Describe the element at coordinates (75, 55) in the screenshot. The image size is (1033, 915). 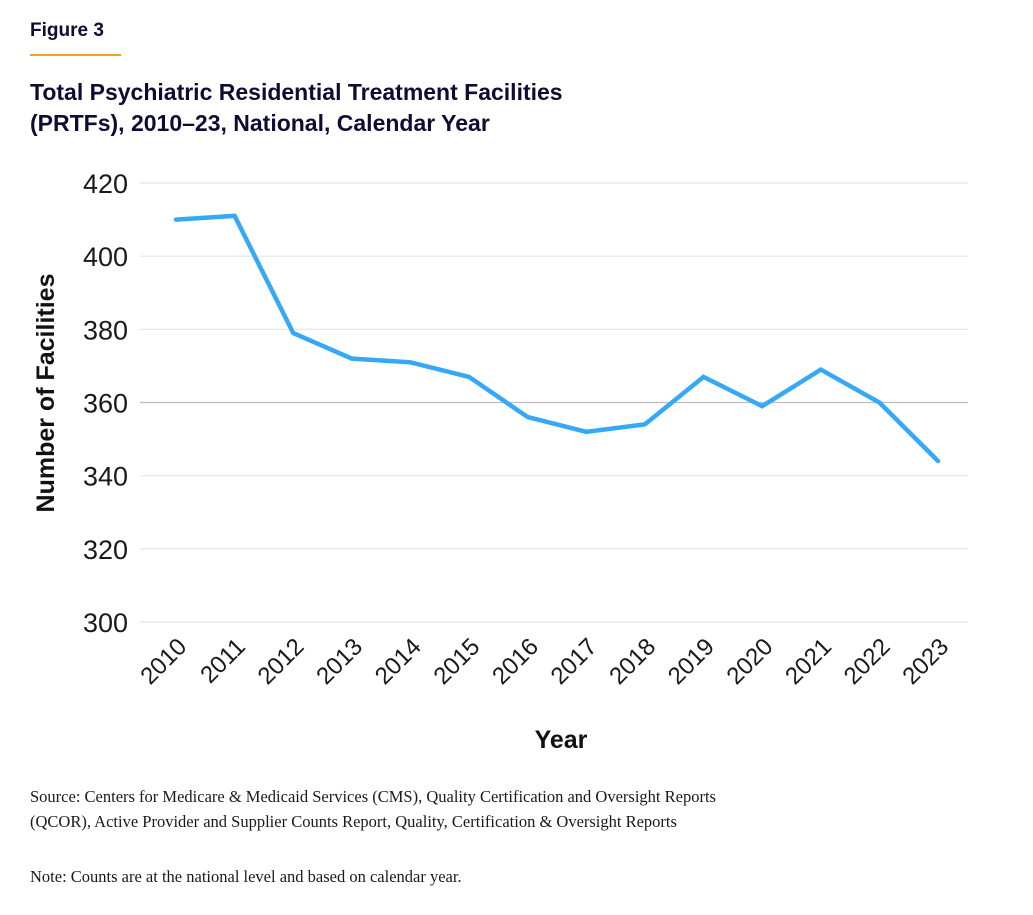
I see `figure-label-underline` at that location.